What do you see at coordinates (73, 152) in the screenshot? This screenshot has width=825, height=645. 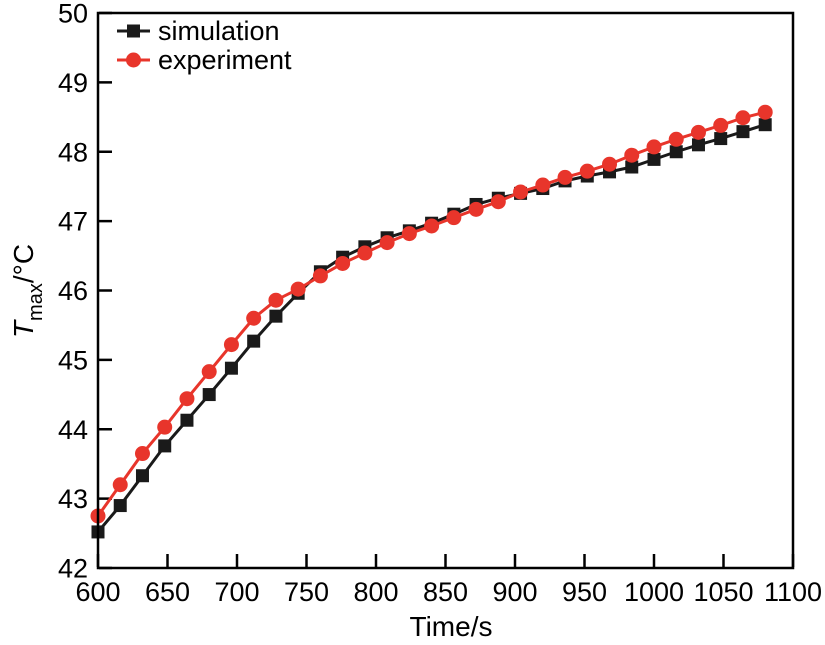 I see `y-tick-label: 48` at bounding box center [73, 152].